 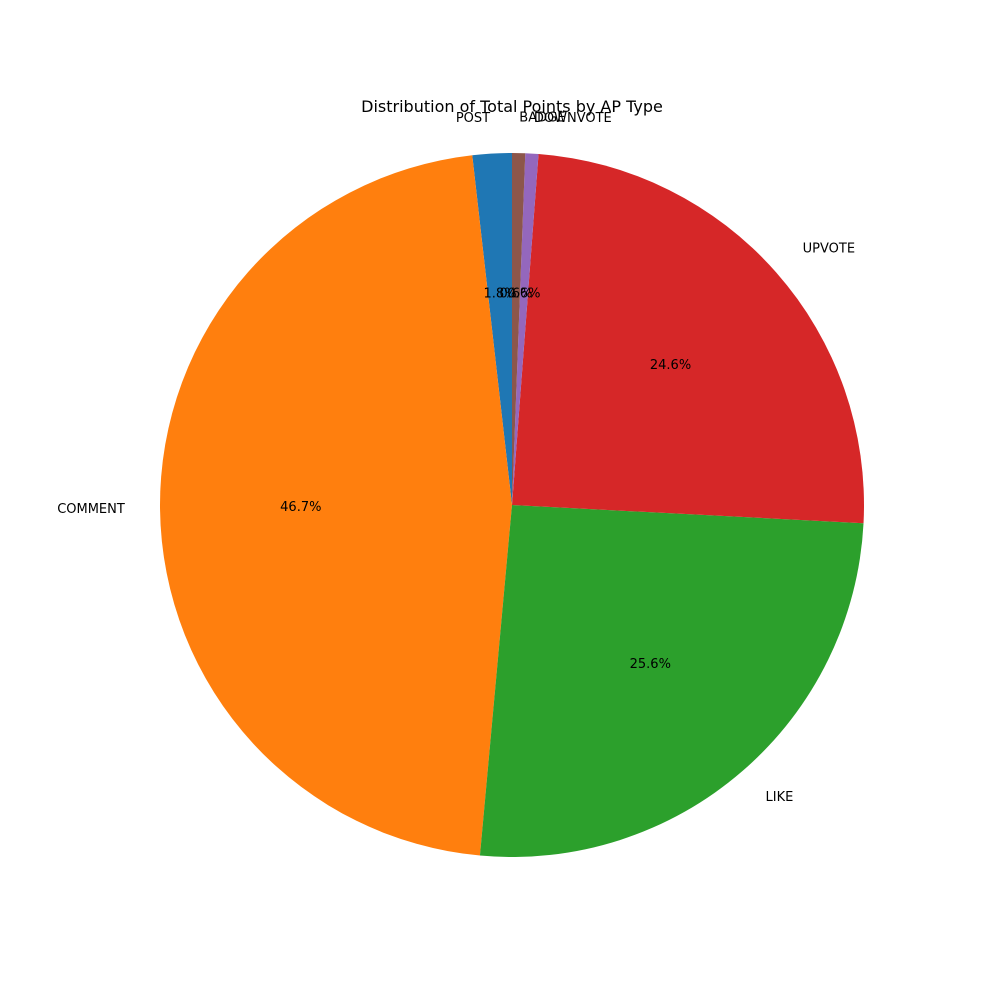 I want to click on slice-label-downvote: DOWNVOTE, so click(x=573, y=118).